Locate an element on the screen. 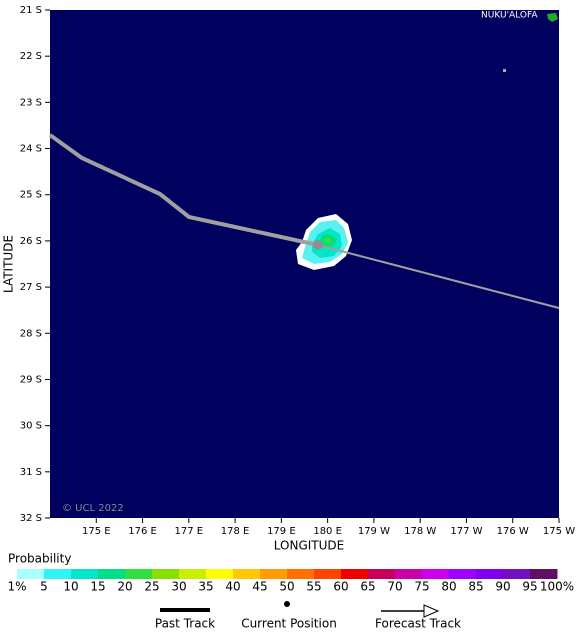  lon-tick-label: 176 W is located at coordinates (513, 531).